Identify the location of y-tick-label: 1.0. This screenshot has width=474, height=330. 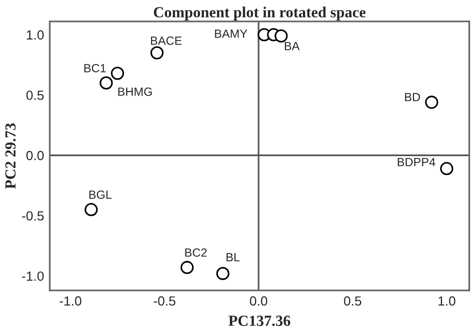
(35, 35).